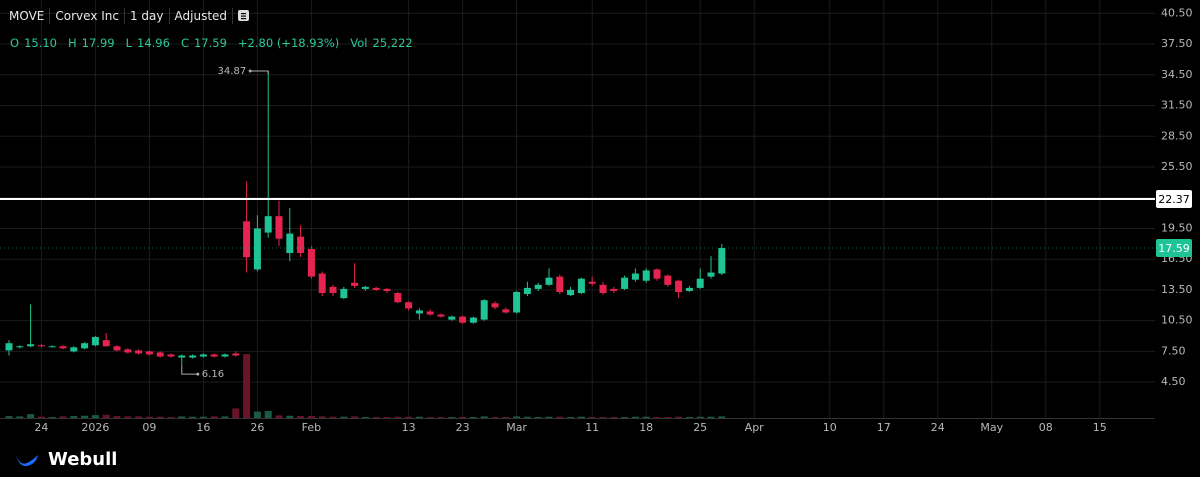  I want to click on settings-icon, so click(243, 16).